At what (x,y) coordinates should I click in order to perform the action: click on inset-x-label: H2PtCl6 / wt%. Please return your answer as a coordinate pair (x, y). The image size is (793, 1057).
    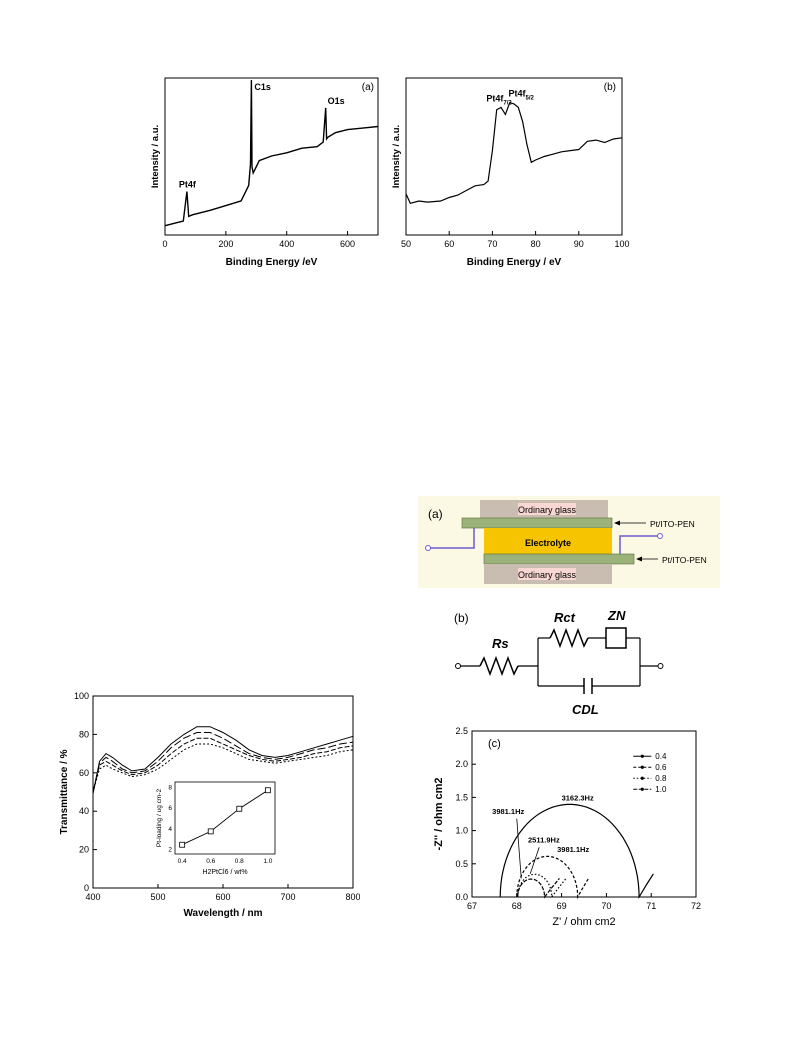
    Looking at the image, I should click on (224, 872).